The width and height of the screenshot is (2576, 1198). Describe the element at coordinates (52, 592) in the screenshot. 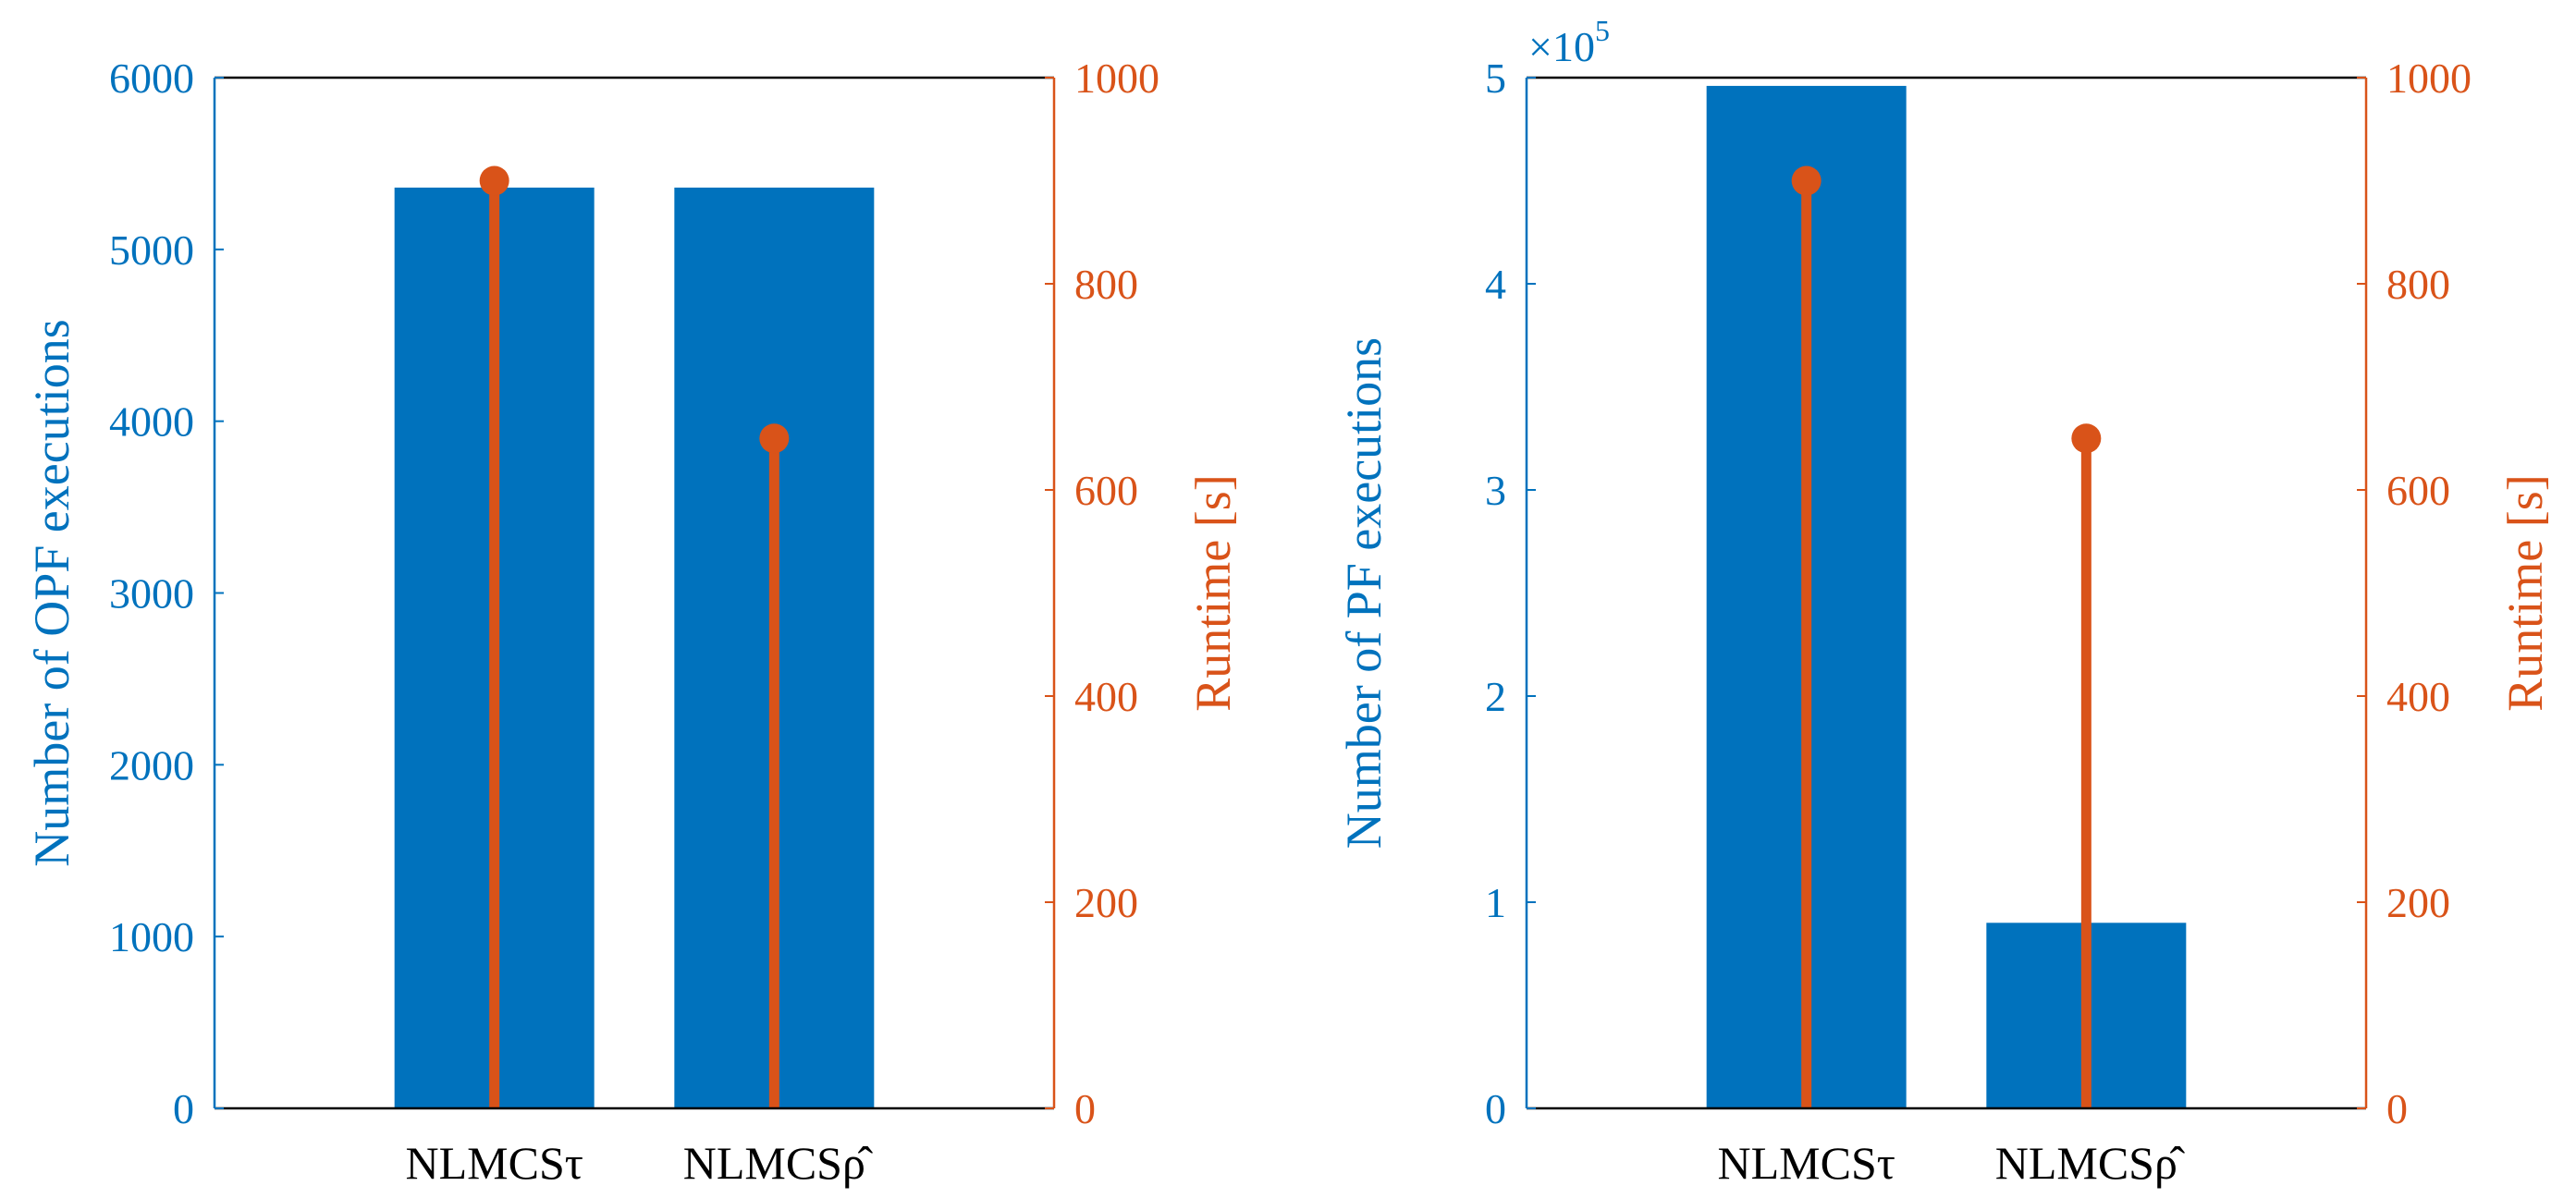

I see `left-axis-title: Number of OPF executions` at that location.